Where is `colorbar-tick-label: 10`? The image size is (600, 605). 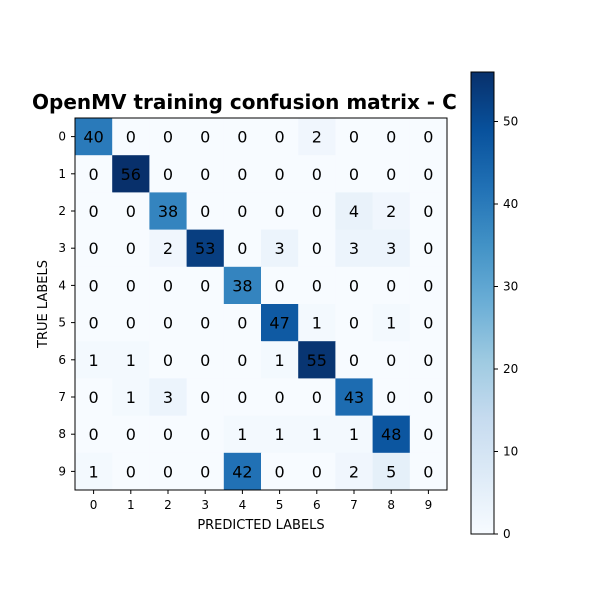 colorbar-tick-label: 10 is located at coordinates (510, 452).